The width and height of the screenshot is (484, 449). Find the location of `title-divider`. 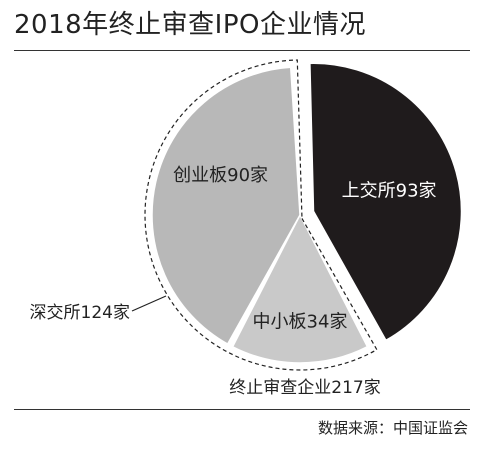

title-divider is located at coordinates (242, 50).